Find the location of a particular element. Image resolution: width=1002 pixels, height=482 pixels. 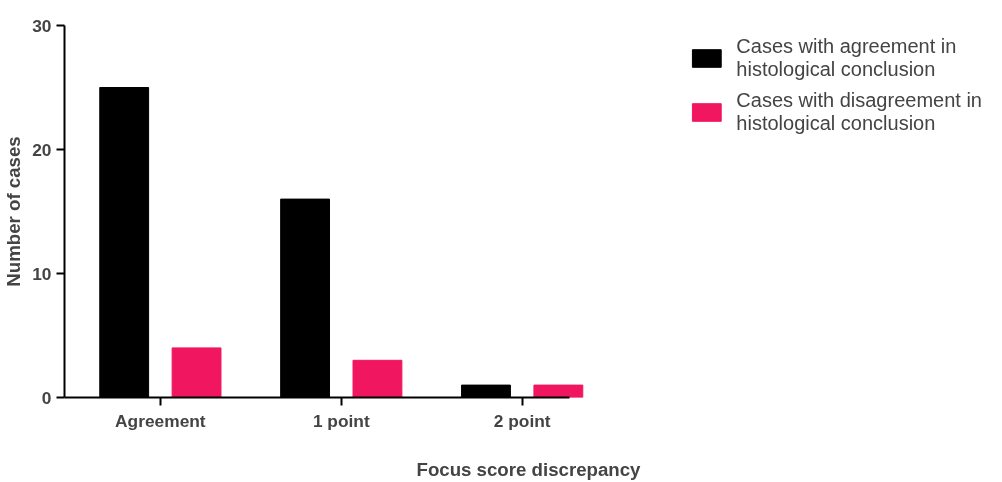

y-tick-label: 20 is located at coordinates (42, 149).